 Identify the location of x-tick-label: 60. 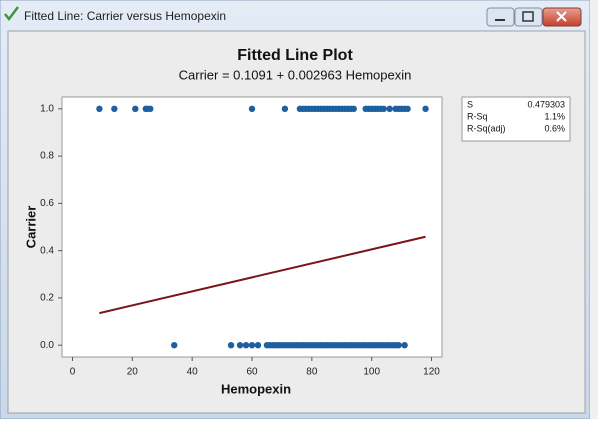
(252, 372).